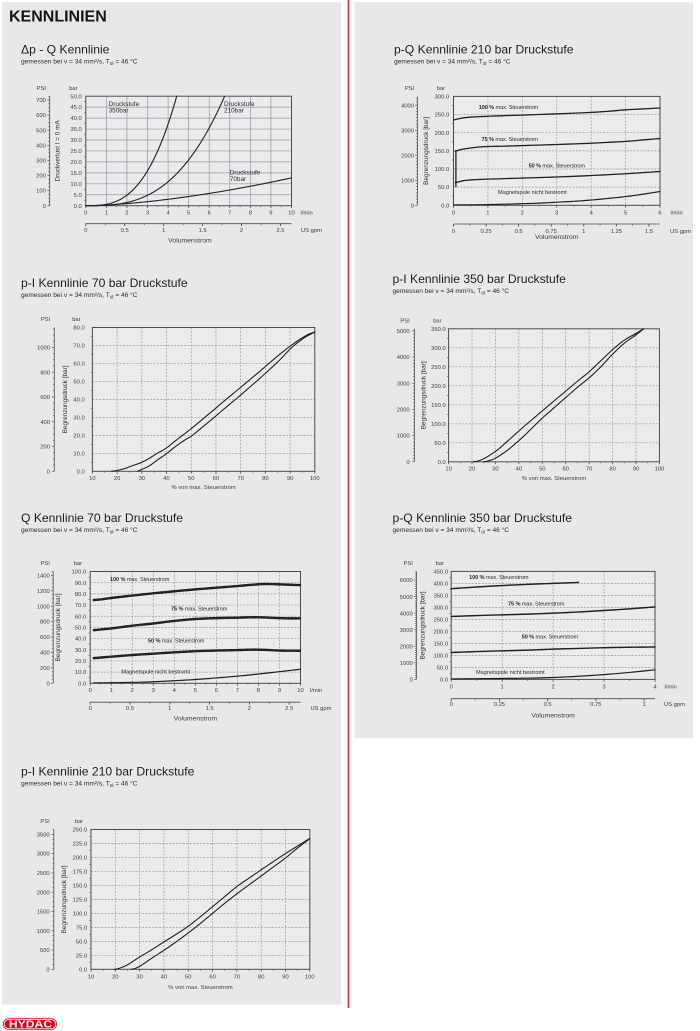 The height and width of the screenshot is (1031, 700). I want to click on svg-text: 9, so click(270, 214).